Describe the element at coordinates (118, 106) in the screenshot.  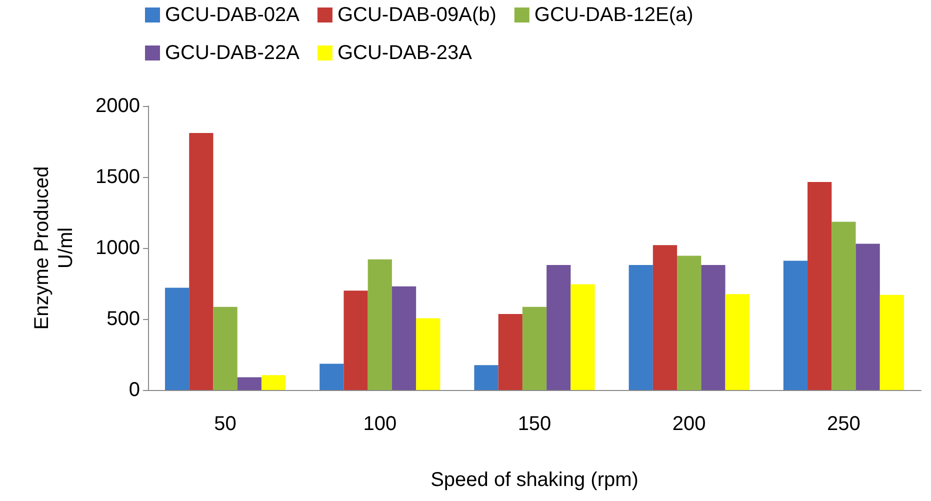
I see `y-tick-label: 2000` at that location.